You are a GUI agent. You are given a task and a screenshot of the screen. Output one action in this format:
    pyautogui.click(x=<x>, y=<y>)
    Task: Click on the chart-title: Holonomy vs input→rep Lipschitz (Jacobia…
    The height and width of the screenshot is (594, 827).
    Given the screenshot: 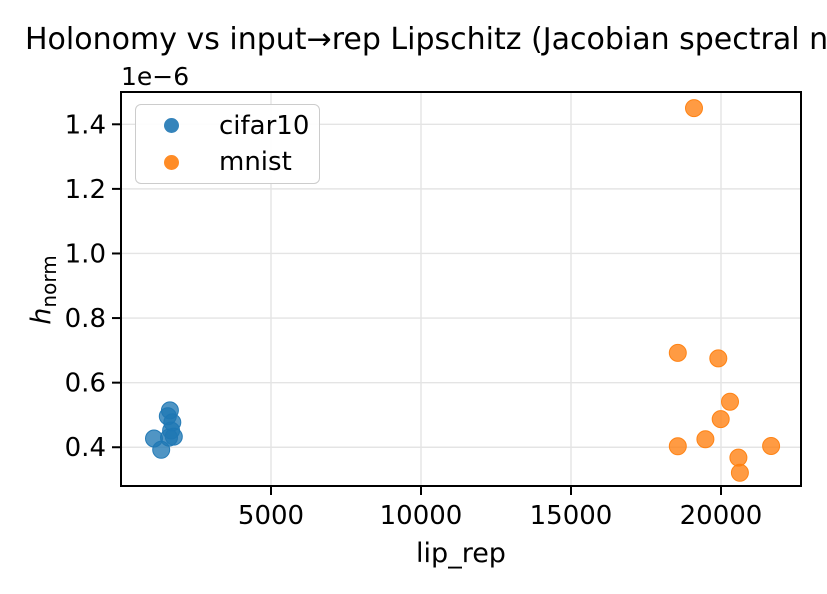 What is the action you would take?
    pyautogui.click(x=426, y=39)
    